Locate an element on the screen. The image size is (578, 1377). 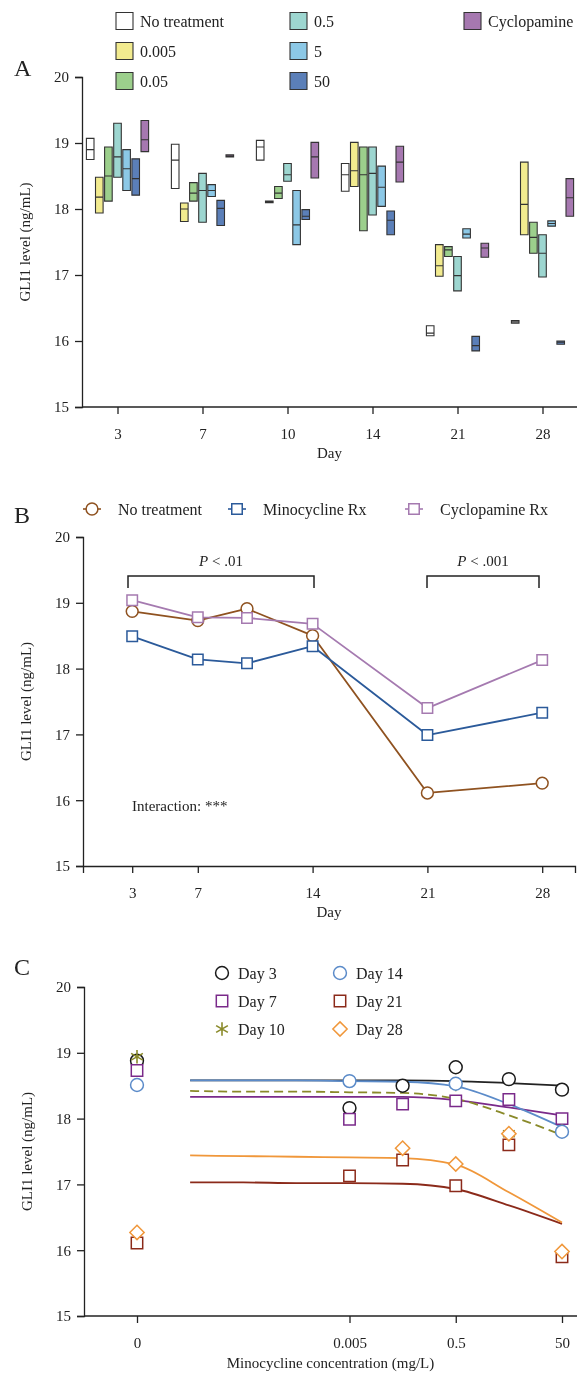
x-tick-label: 0 is located at coordinates (137, 1342).